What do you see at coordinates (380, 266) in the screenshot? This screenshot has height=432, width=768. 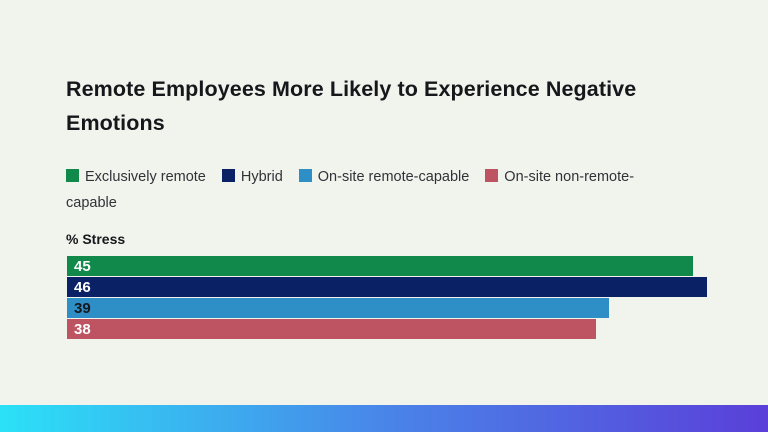 I see `bar: 45` at bounding box center [380, 266].